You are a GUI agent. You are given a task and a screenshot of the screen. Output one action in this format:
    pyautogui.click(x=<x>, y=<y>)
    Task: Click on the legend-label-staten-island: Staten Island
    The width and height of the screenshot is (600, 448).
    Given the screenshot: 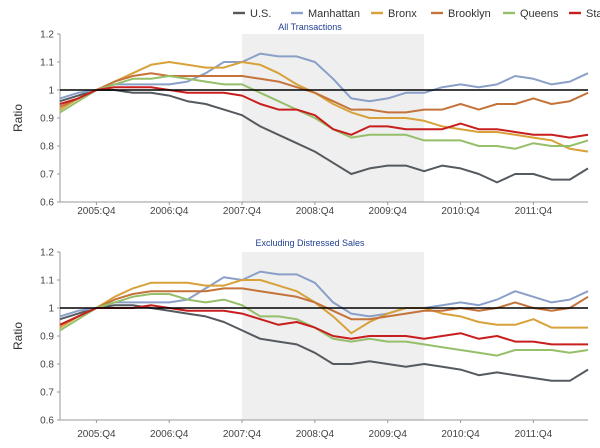 What is the action you would take?
    pyautogui.click(x=593, y=14)
    